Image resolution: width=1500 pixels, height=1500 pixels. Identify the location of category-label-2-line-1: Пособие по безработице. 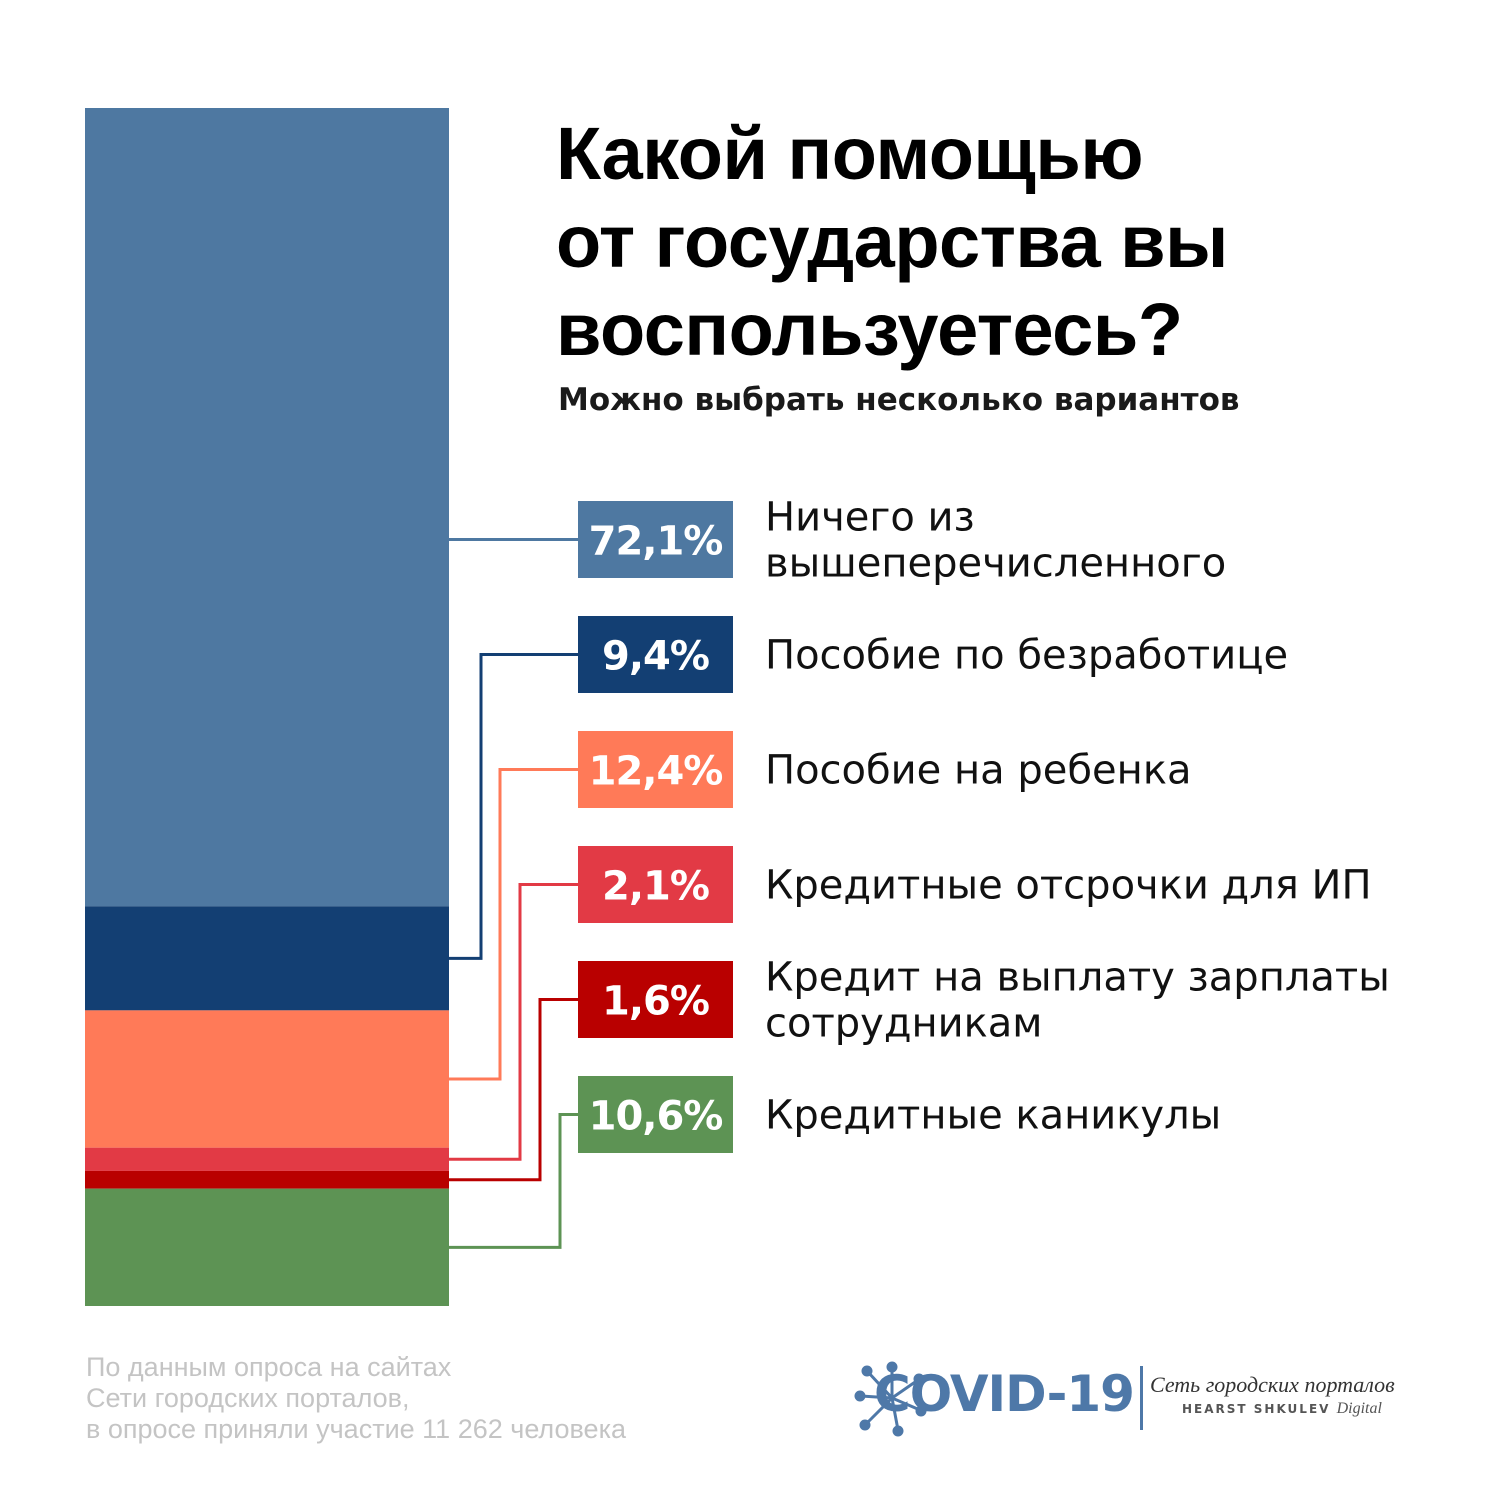
(1026, 656).